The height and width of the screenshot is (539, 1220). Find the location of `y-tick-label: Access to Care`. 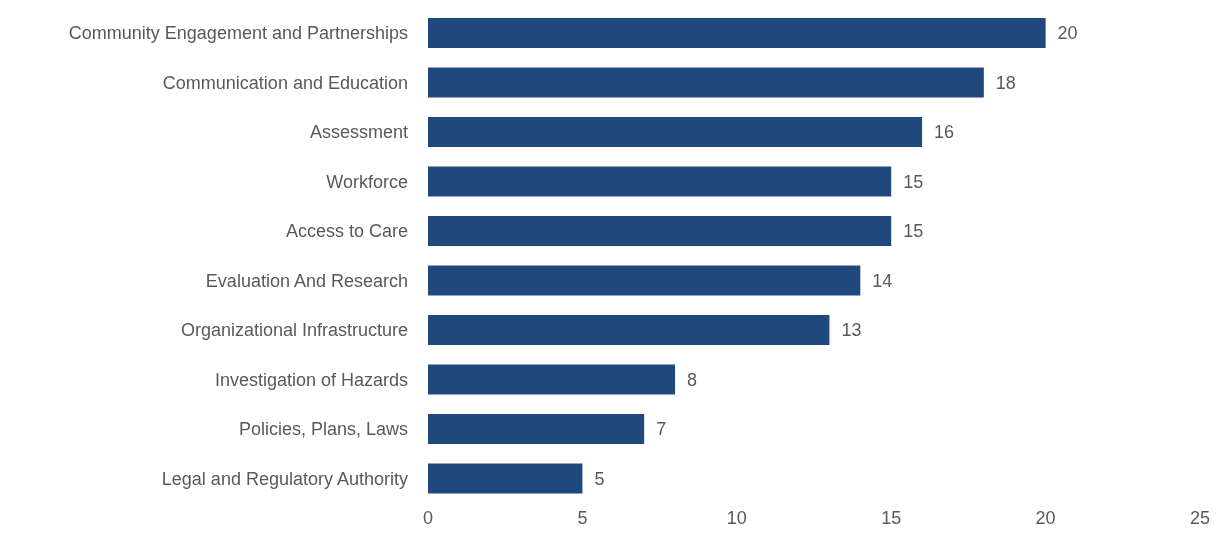

y-tick-label: Access to Care is located at coordinates (346, 231).